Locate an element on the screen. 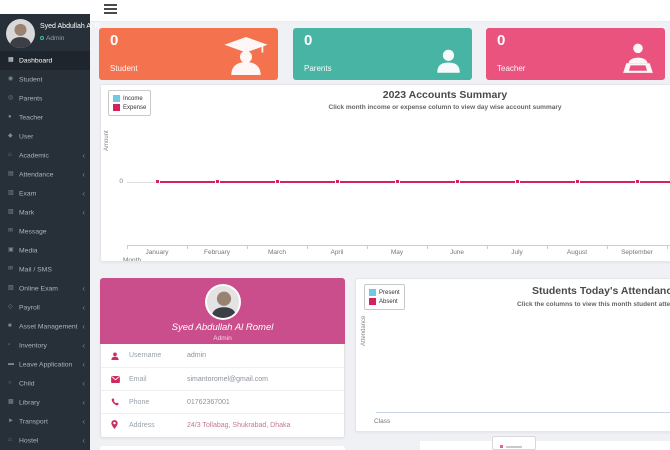 This screenshot has width=670, height=450. student-icon: ◉ is located at coordinates (11, 79).